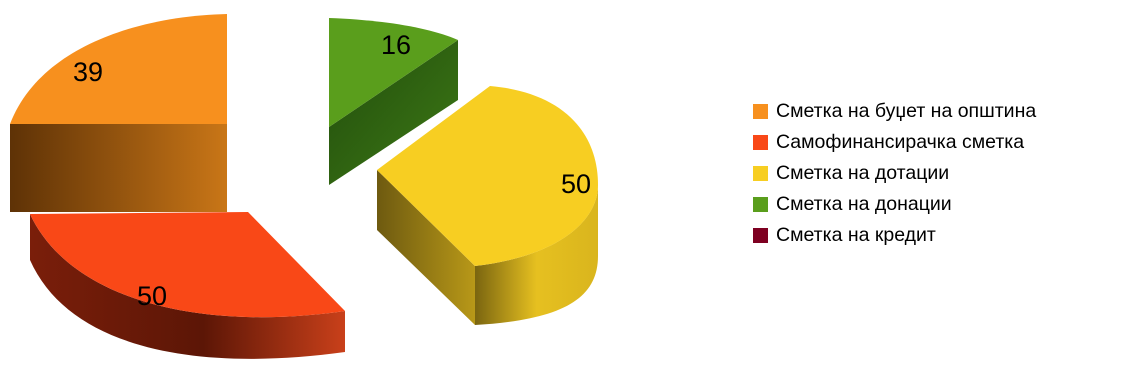 This screenshot has height=378, width=1124. I want to click on data-label: 39, so click(88, 72).